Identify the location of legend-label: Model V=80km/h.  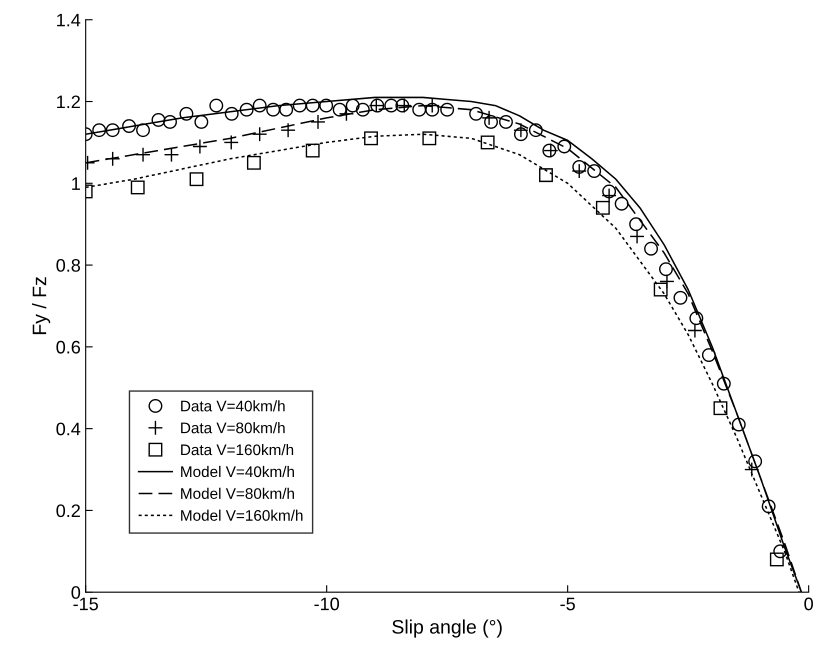
(237, 493).